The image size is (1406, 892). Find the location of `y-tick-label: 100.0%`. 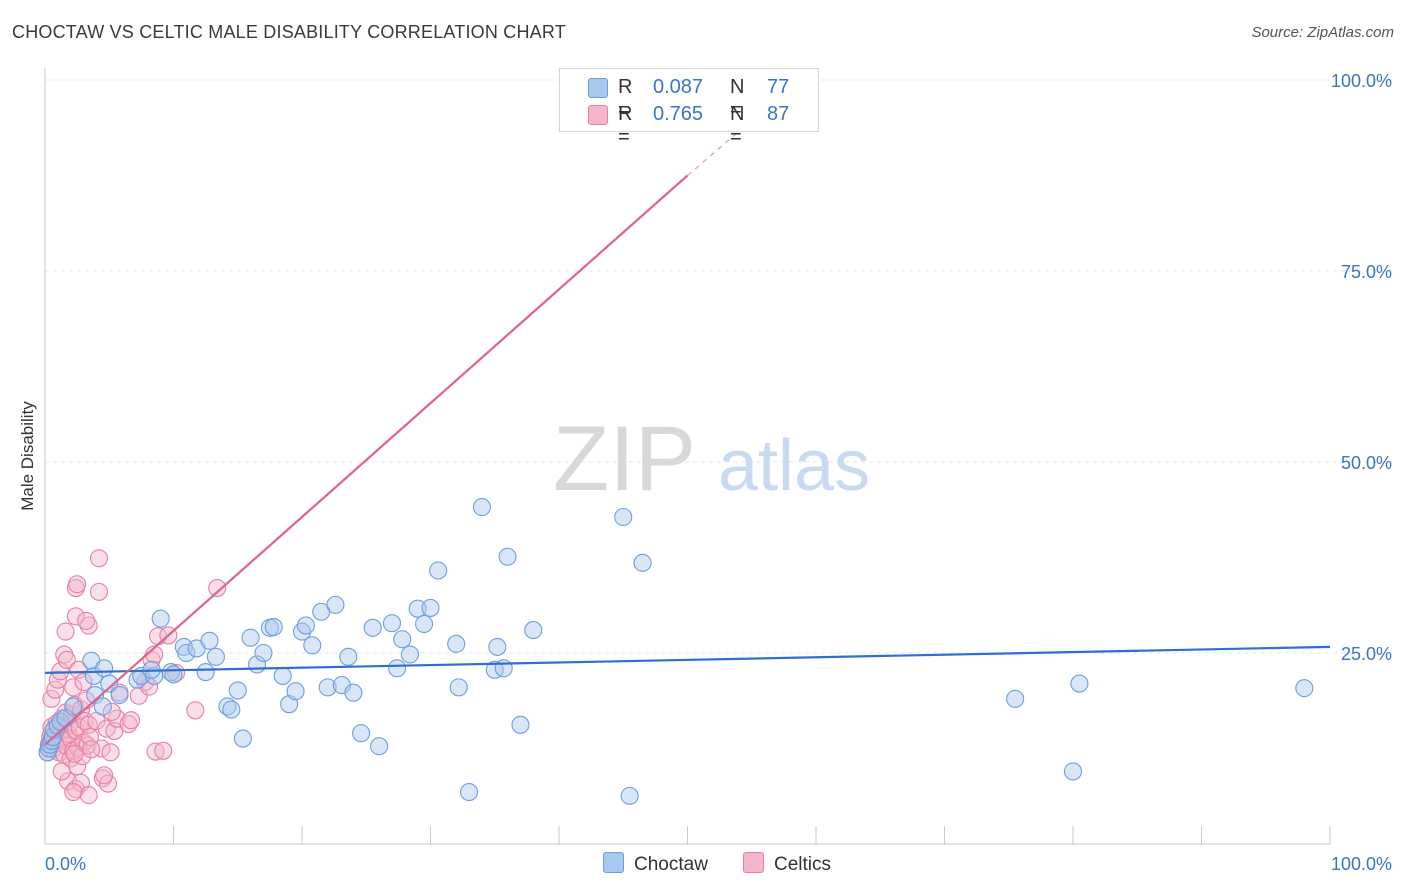

y-tick-label: 100.0% is located at coordinates (1361, 81).